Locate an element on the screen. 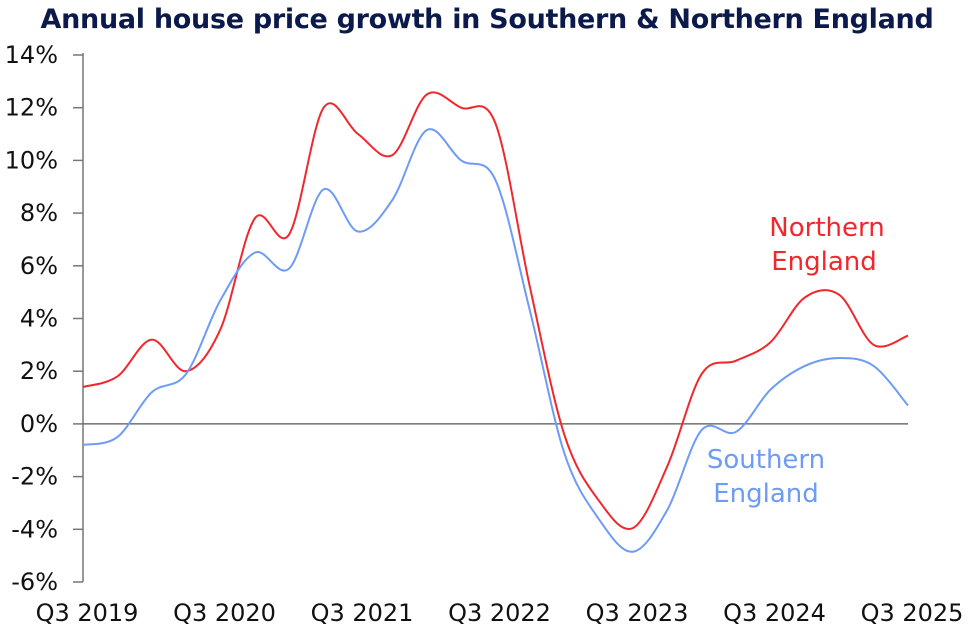 This screenshot has width=974, height=636. y-tick-label: 14% is located at coordinates (31, 55).